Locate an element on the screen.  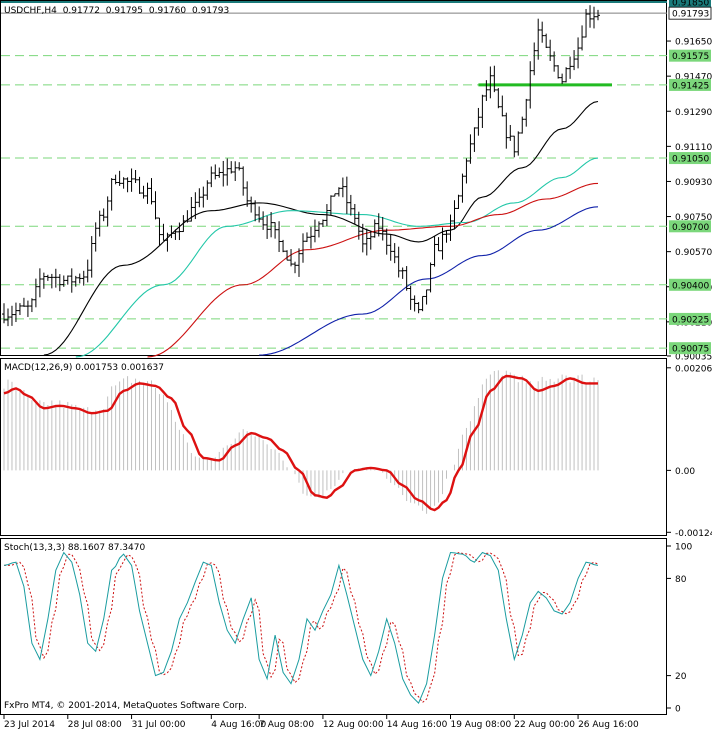
level-price-label: 0.91050 is located at coordinates (690, 160).